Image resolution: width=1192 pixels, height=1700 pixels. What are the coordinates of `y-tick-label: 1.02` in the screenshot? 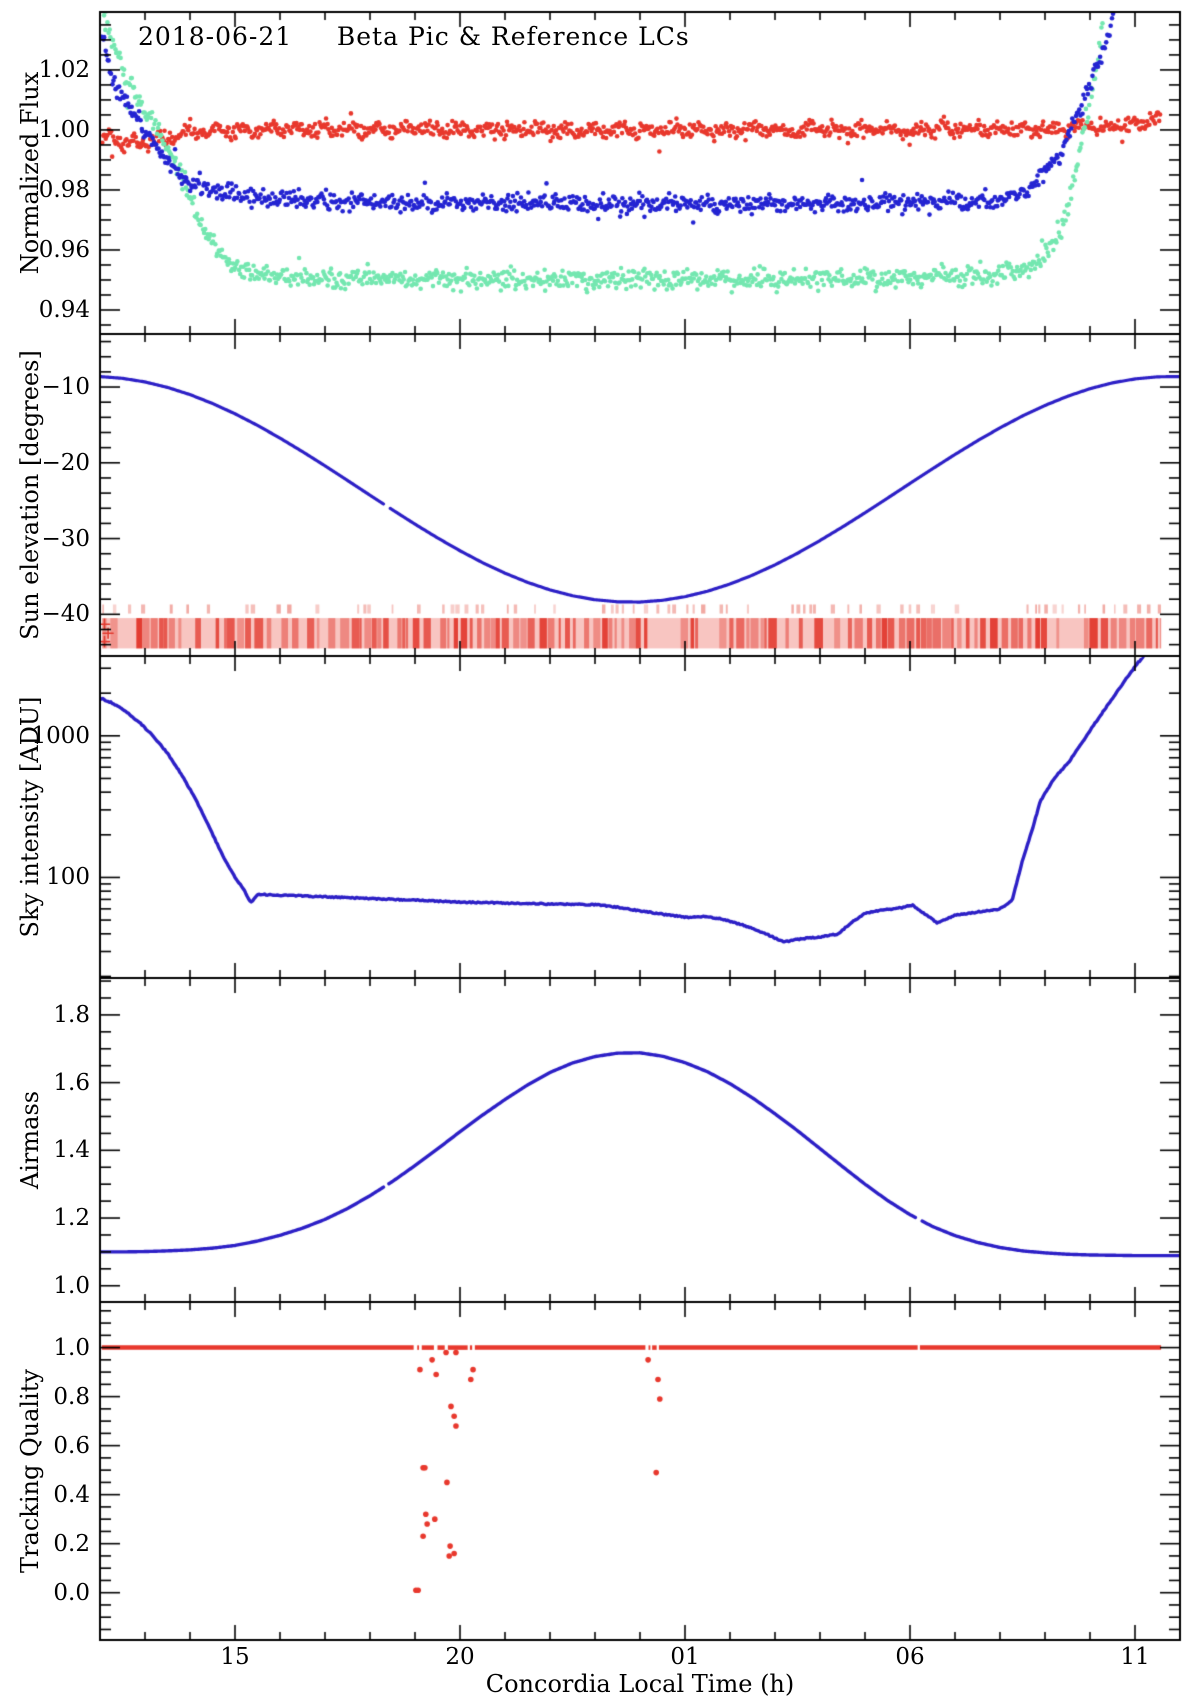 It's located at (64, 69).